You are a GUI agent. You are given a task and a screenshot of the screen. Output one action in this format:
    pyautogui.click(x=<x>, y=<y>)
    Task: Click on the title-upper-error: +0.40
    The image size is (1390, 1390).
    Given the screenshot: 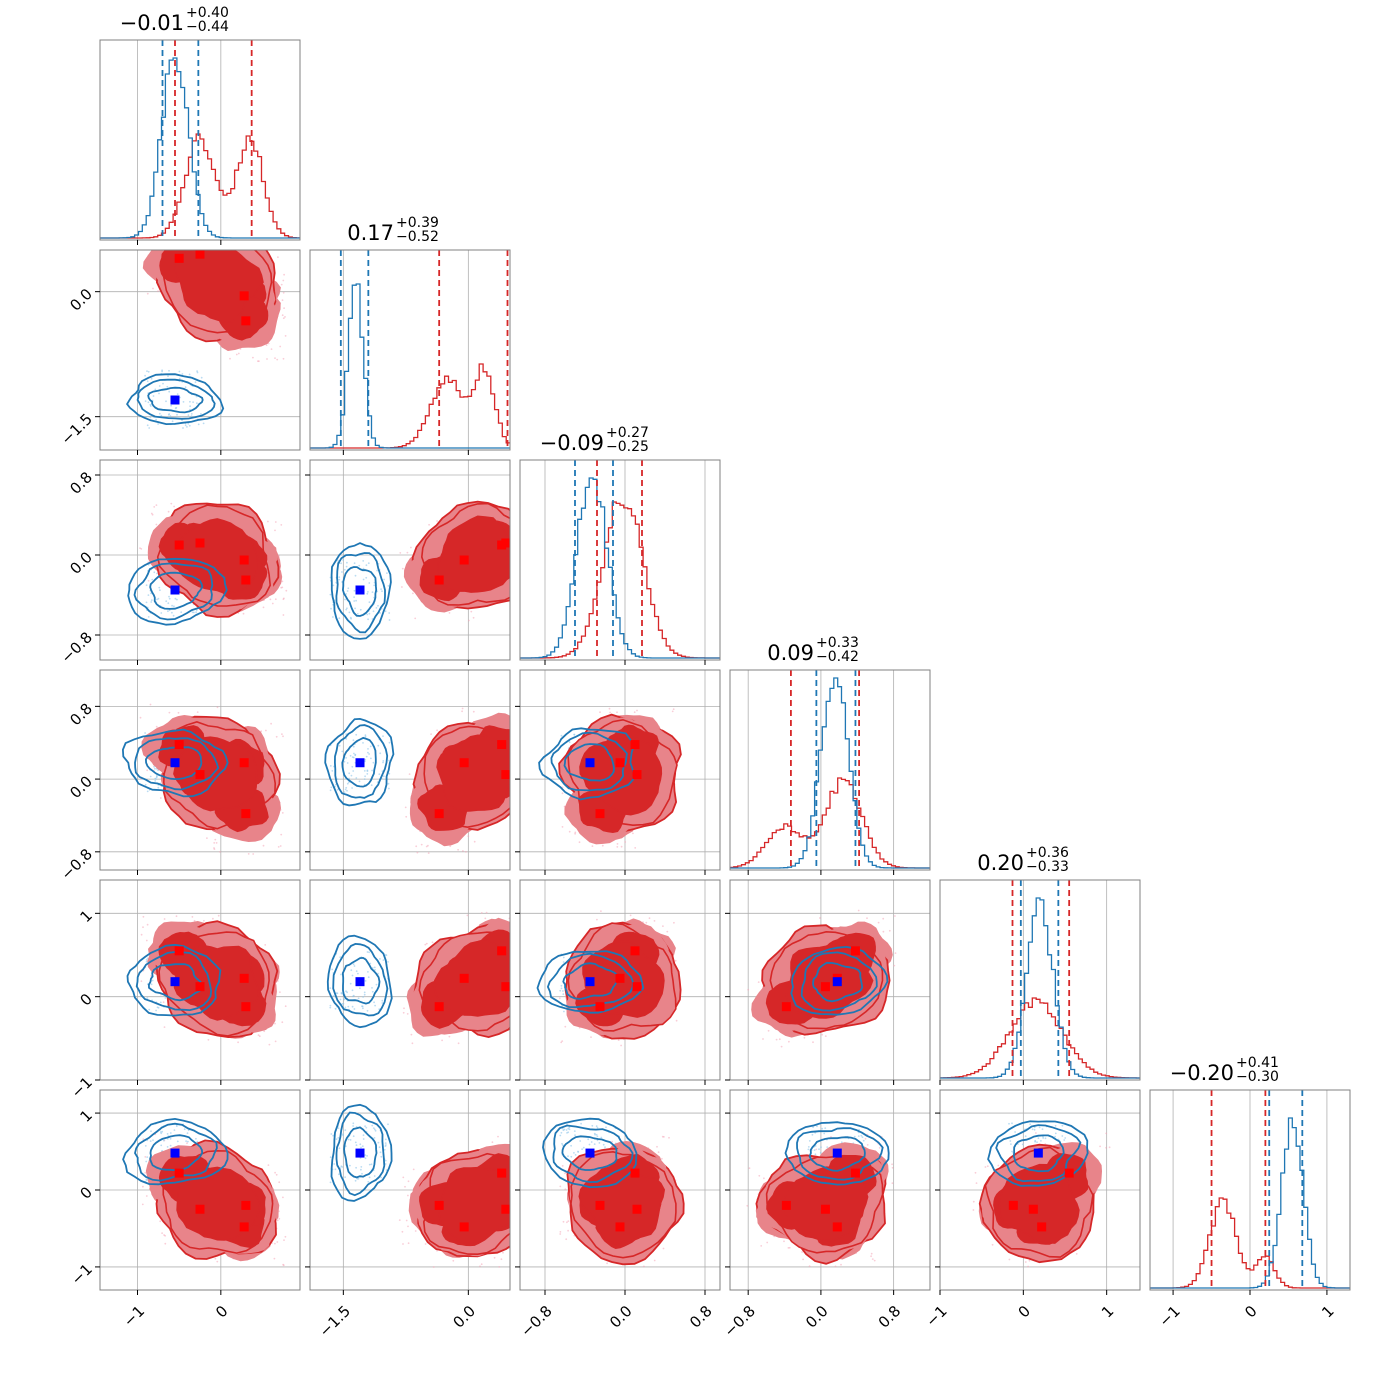 What is the action you would take?
    pyautogui.click(x=207, y=13)
    